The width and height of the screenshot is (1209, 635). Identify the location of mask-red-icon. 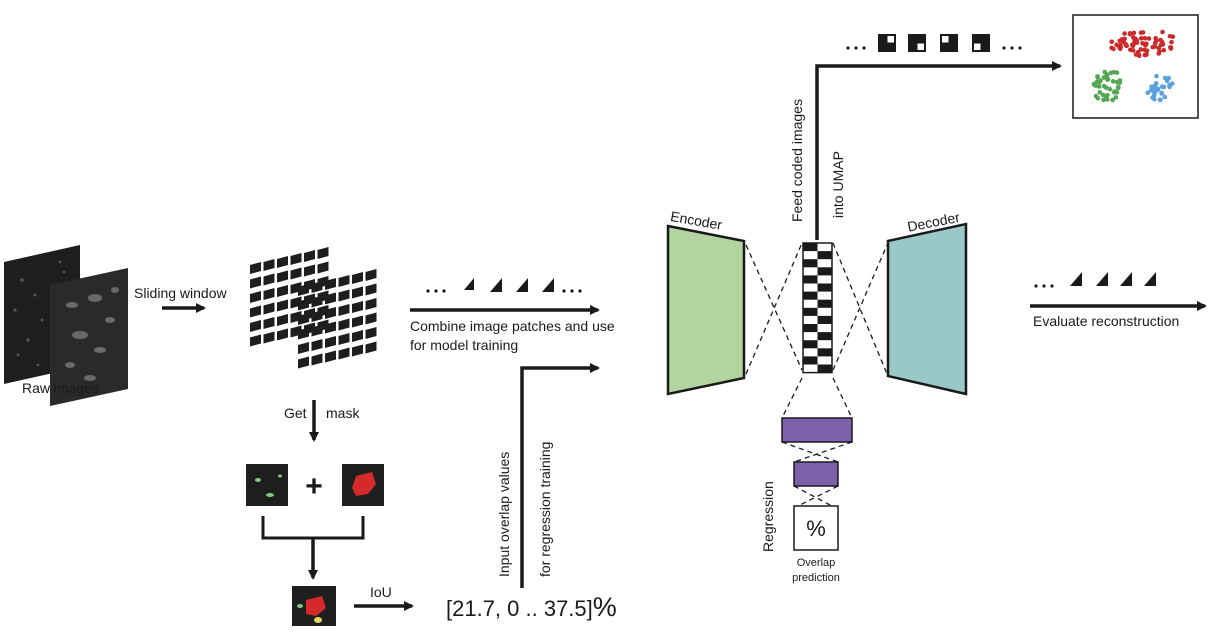
(363, 485).